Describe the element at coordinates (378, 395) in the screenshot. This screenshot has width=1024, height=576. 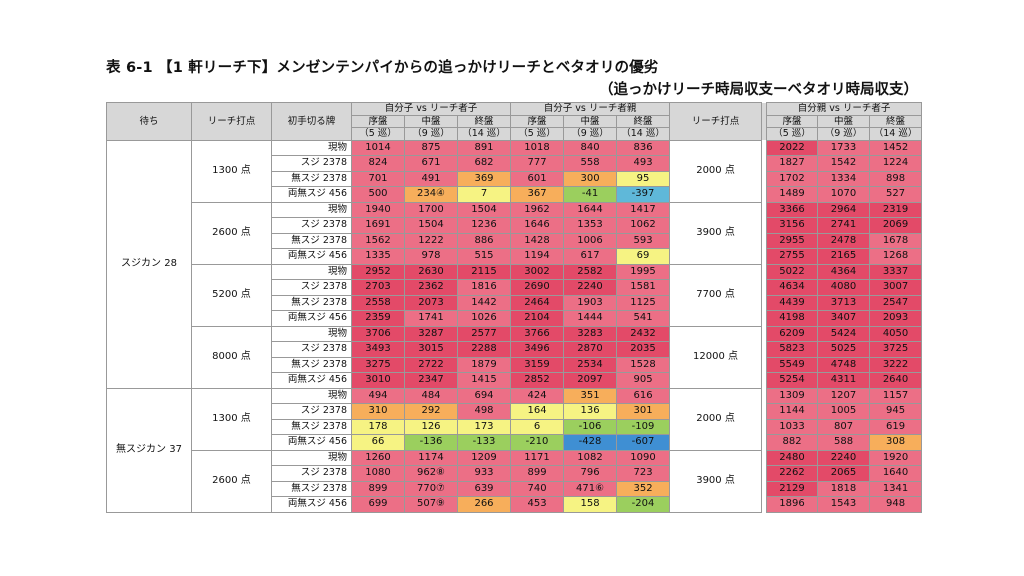
I see `value-cell: 494` at that location.